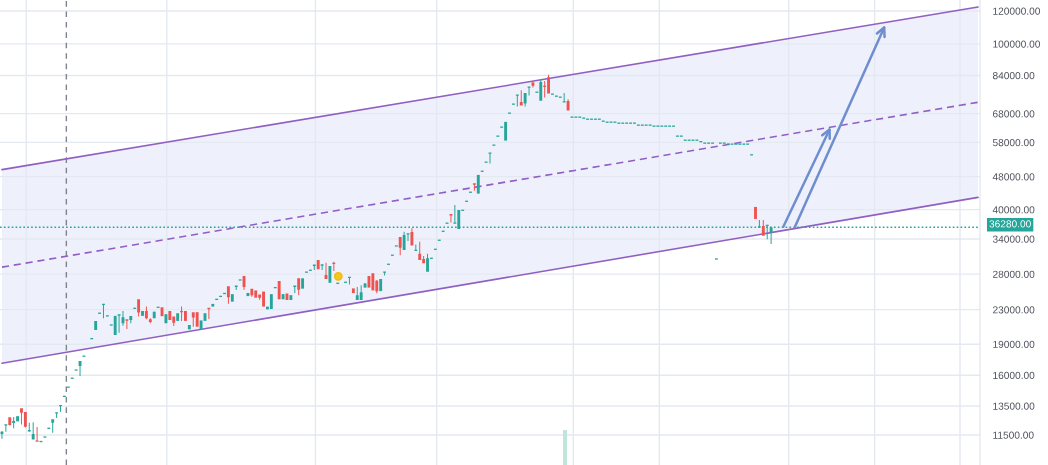 The height and width of the screenshot is (465, 1048). Describe the element at coordinates (1014, 406) in the screenshot. I see `y-tick-label: 13500.00` at that location.